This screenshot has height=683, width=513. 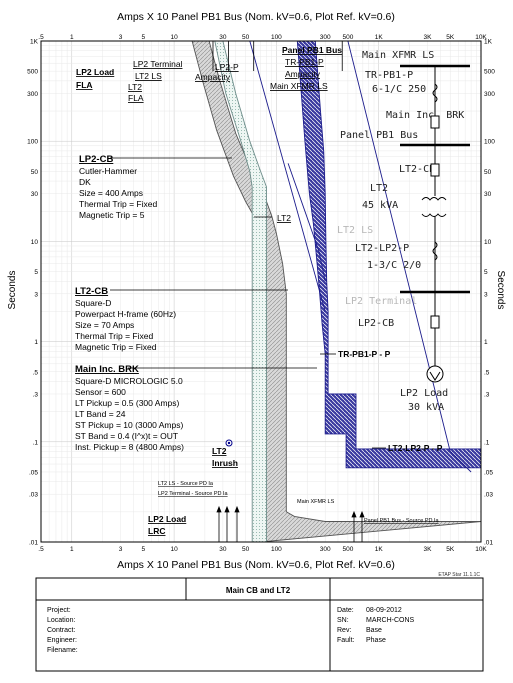 What do you see at coordinates (500, 290) in the screenshot?
I see `y-axis-label-right: Seconds` at bounding box center [500, 290].